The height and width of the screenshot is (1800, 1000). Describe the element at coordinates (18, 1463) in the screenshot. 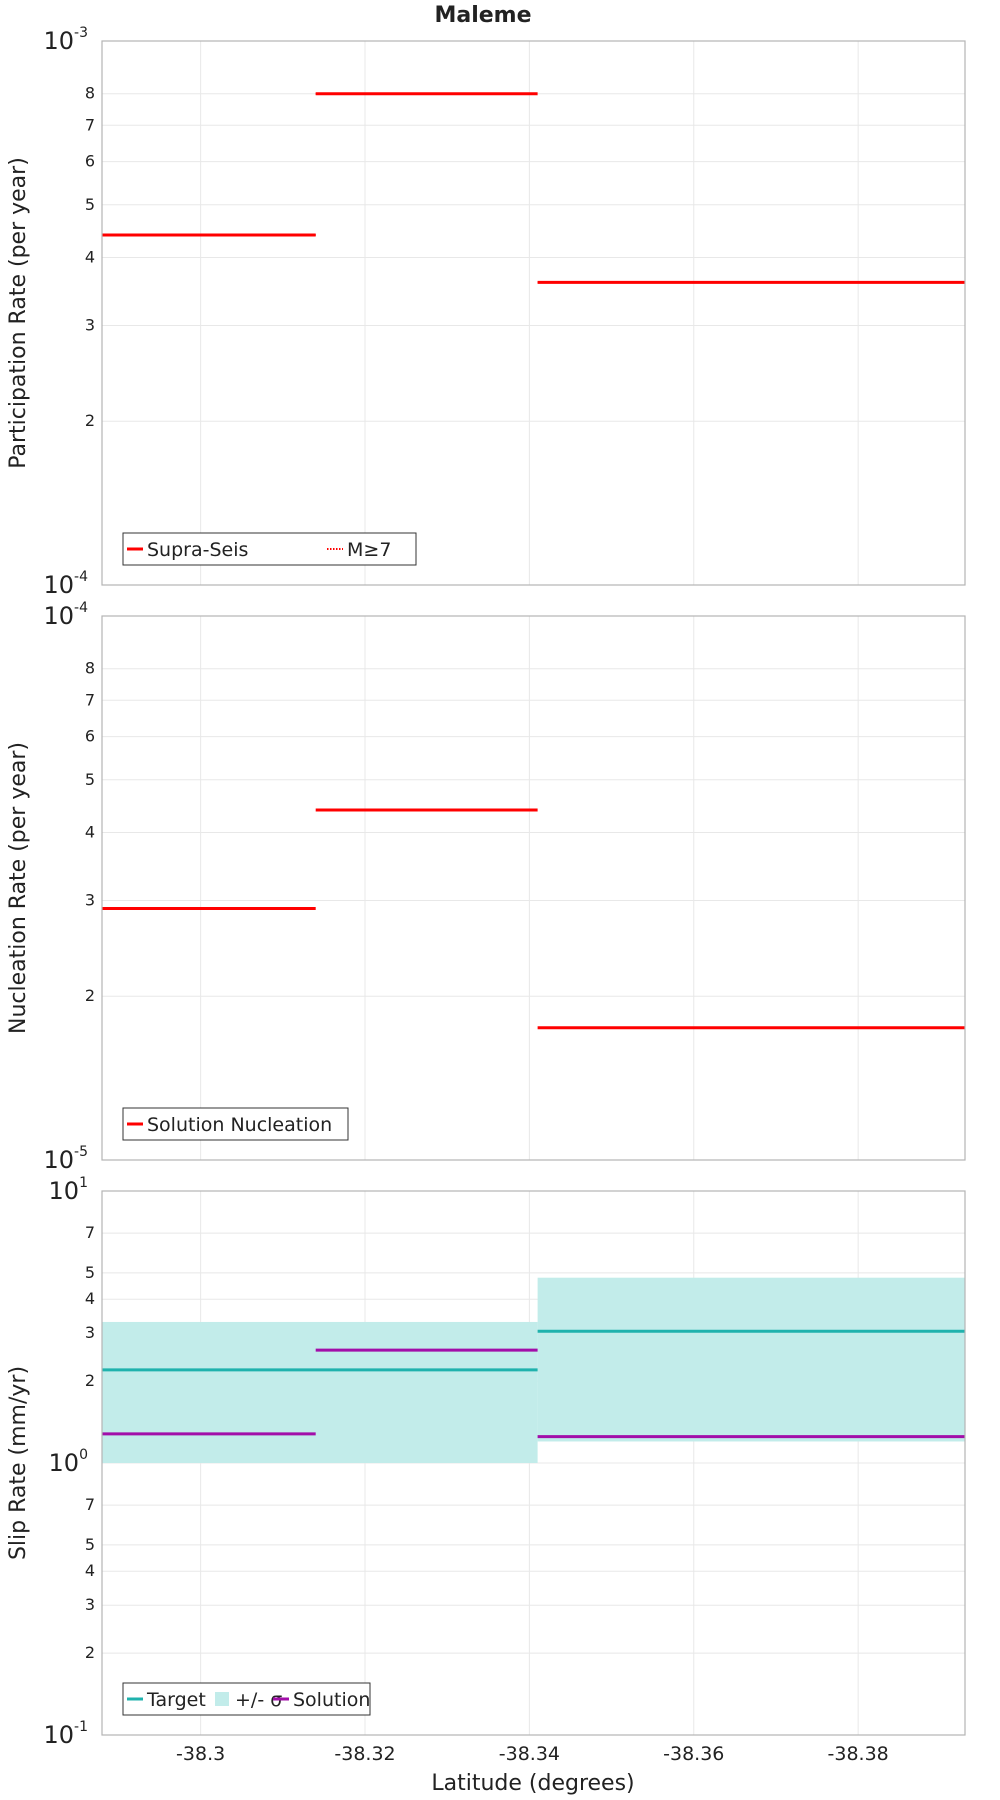

I see `y-axis-label: Slip Rate (mm/yr)` at that location.